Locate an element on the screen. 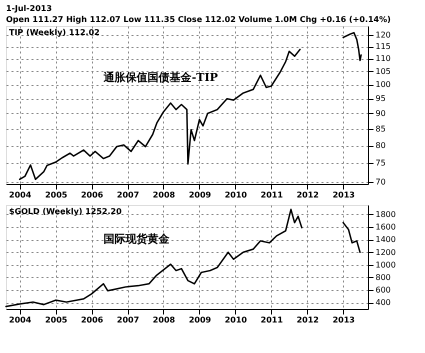 Image resolution: width=425 pixels, height=353 pixels. y-tick-label: 80 is located at coordinates (381, 145).